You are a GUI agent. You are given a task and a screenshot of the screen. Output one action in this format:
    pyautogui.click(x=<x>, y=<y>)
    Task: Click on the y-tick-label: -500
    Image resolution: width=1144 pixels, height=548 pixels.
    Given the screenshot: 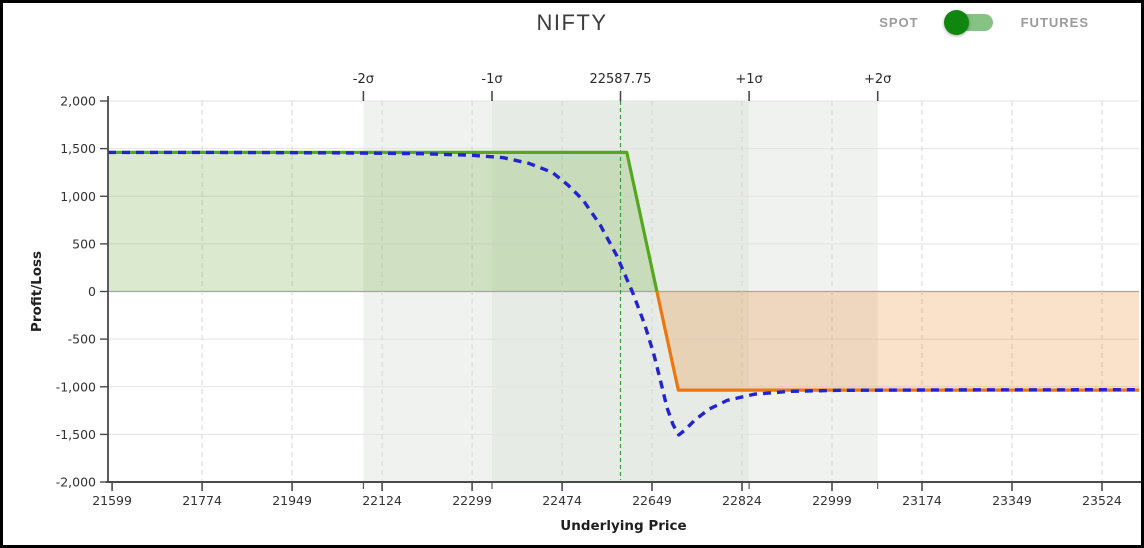 What is the action you would take?
    pyautogui.click(x=82, y=339)
    